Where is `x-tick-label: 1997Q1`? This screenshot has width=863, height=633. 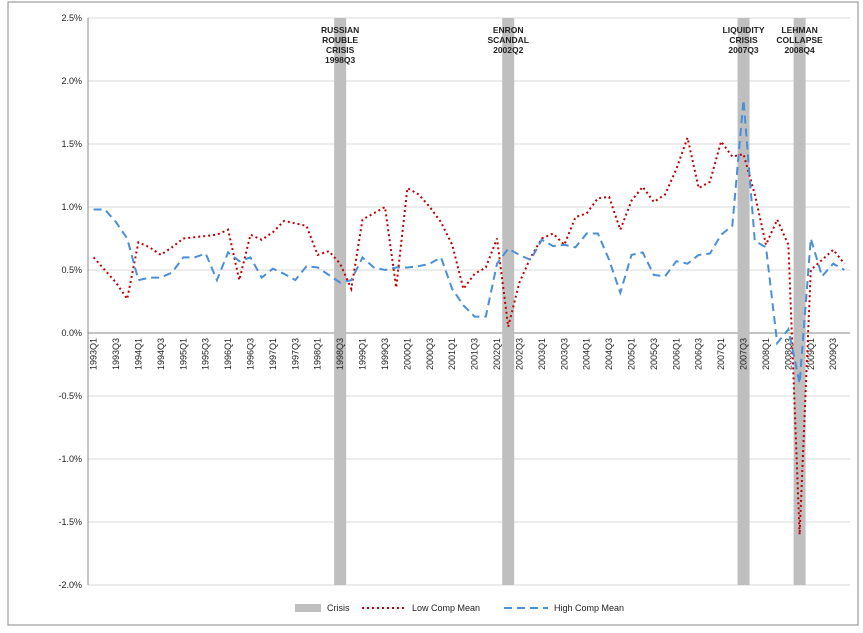
x-tick-label: 1997Q1 is located at coordinates (273, 354).